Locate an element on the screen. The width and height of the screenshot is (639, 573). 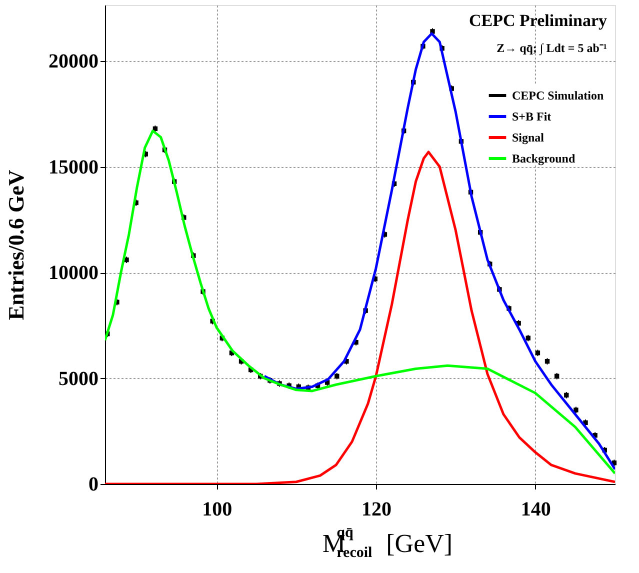
y-tick-label: 5000 is located at coordinates (78, 379).